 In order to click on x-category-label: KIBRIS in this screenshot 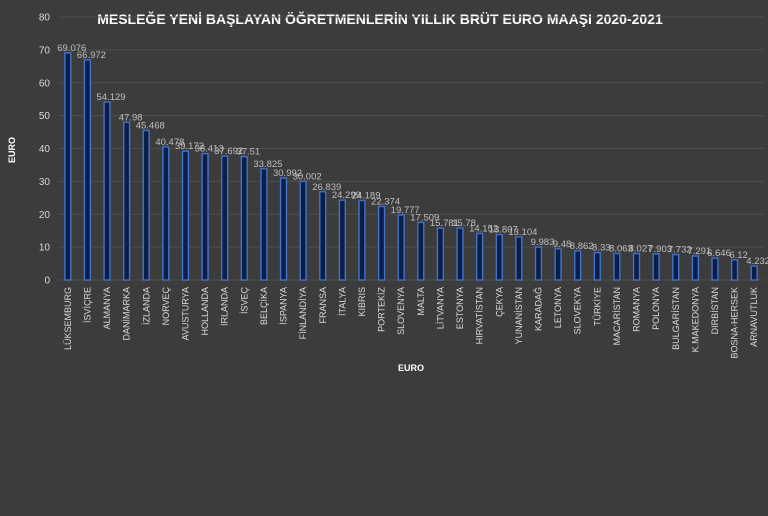, I will do `click(362, 302)`.